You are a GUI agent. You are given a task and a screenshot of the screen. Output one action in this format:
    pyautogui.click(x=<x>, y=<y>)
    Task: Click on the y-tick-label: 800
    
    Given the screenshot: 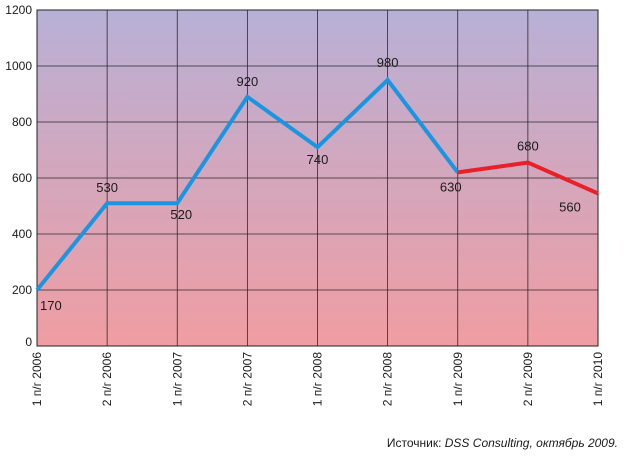 What is the action you would take?
    pyautogui.click(x=22, y=122)
    